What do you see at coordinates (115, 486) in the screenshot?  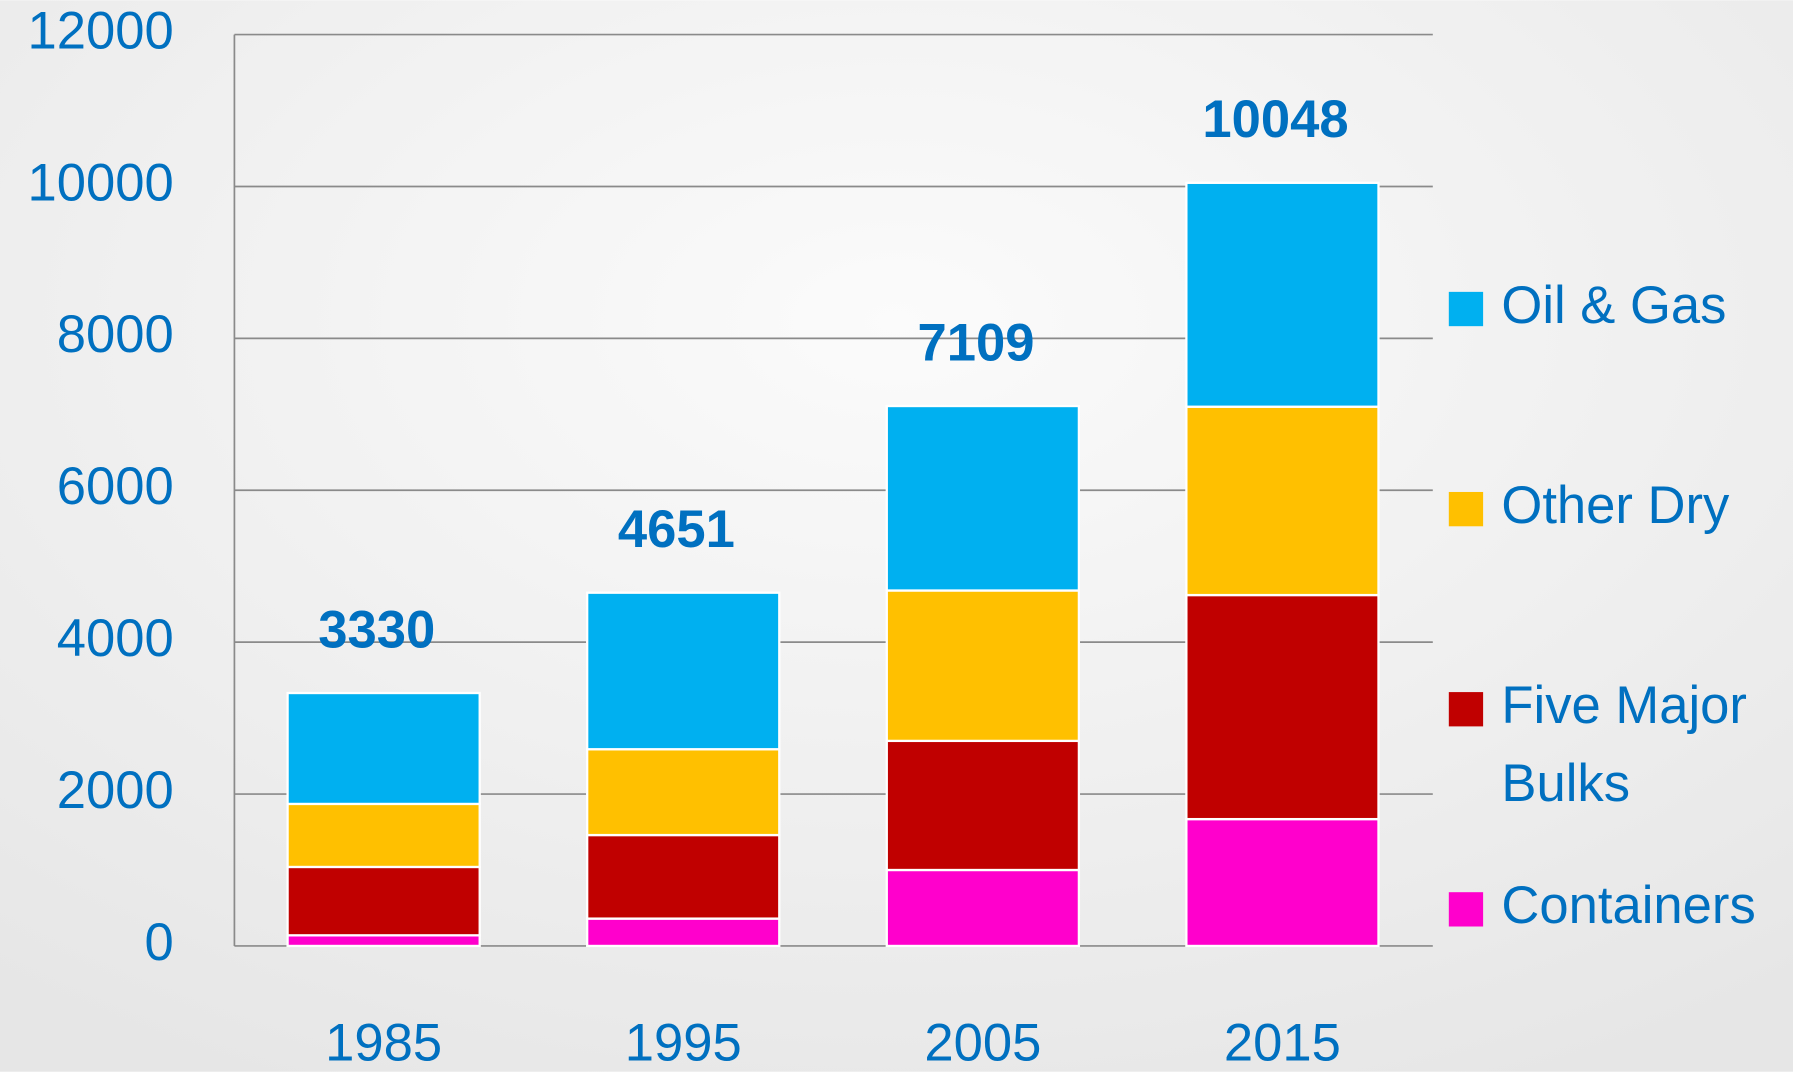 I see `y-tick-label: 6000` at bounding box center [115, 486].